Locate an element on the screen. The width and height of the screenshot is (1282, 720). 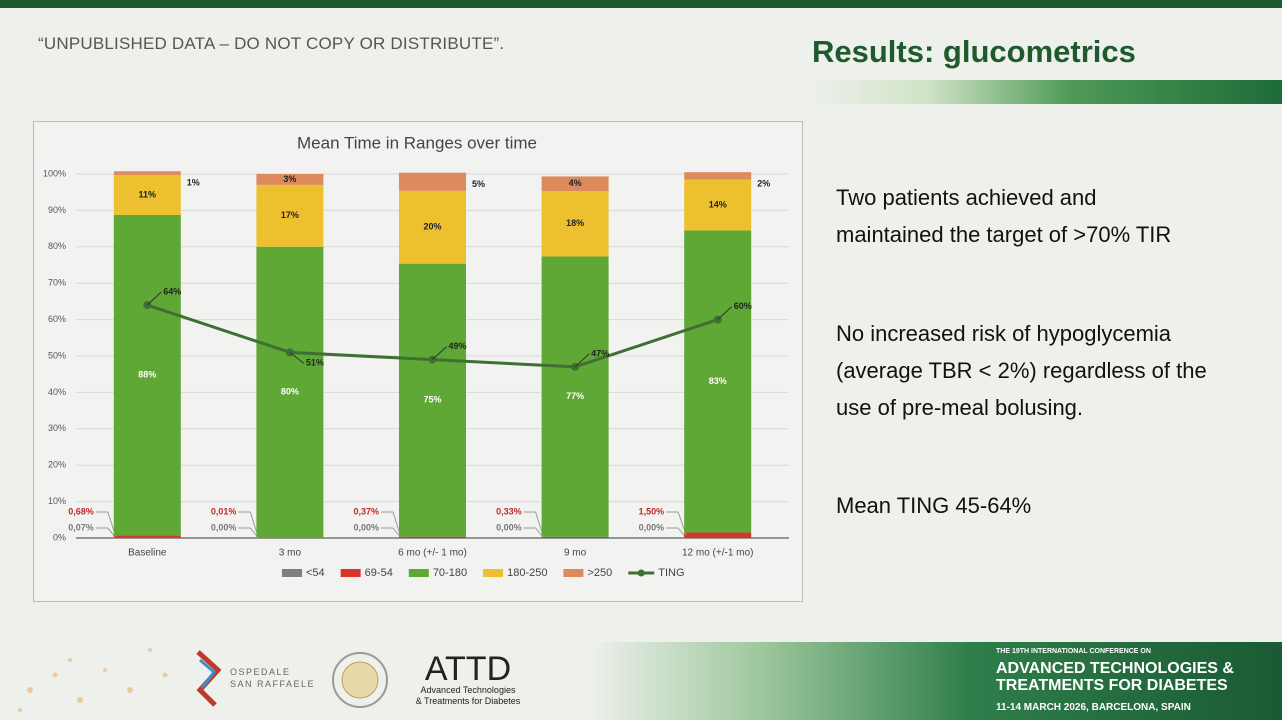
conference-line: ADVANCED TECHNOLOGIES & is located at coordinates (1115, 668).